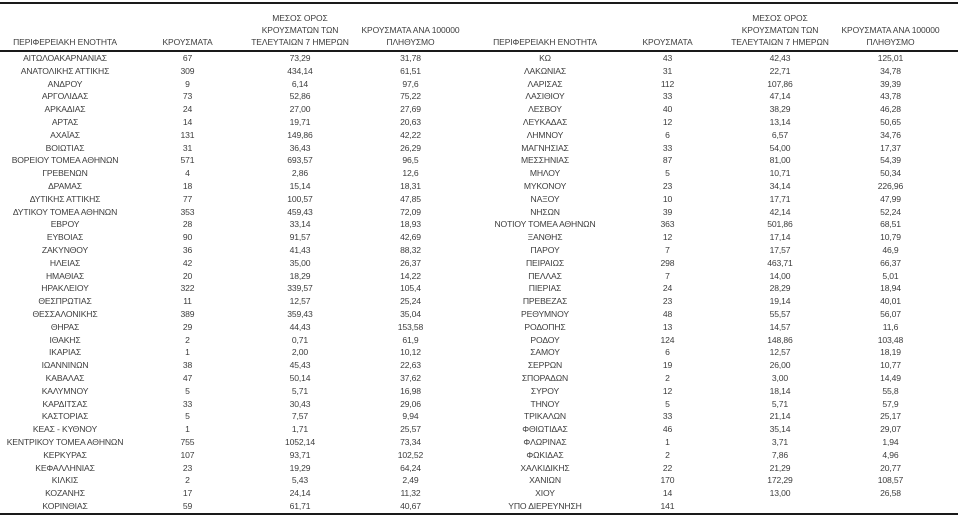 The height and width of the screenshot is (521, 960). Describe the element at coordinates (890, 147) in the screenshot. I see `per100k-cell: 17,37` at that location.